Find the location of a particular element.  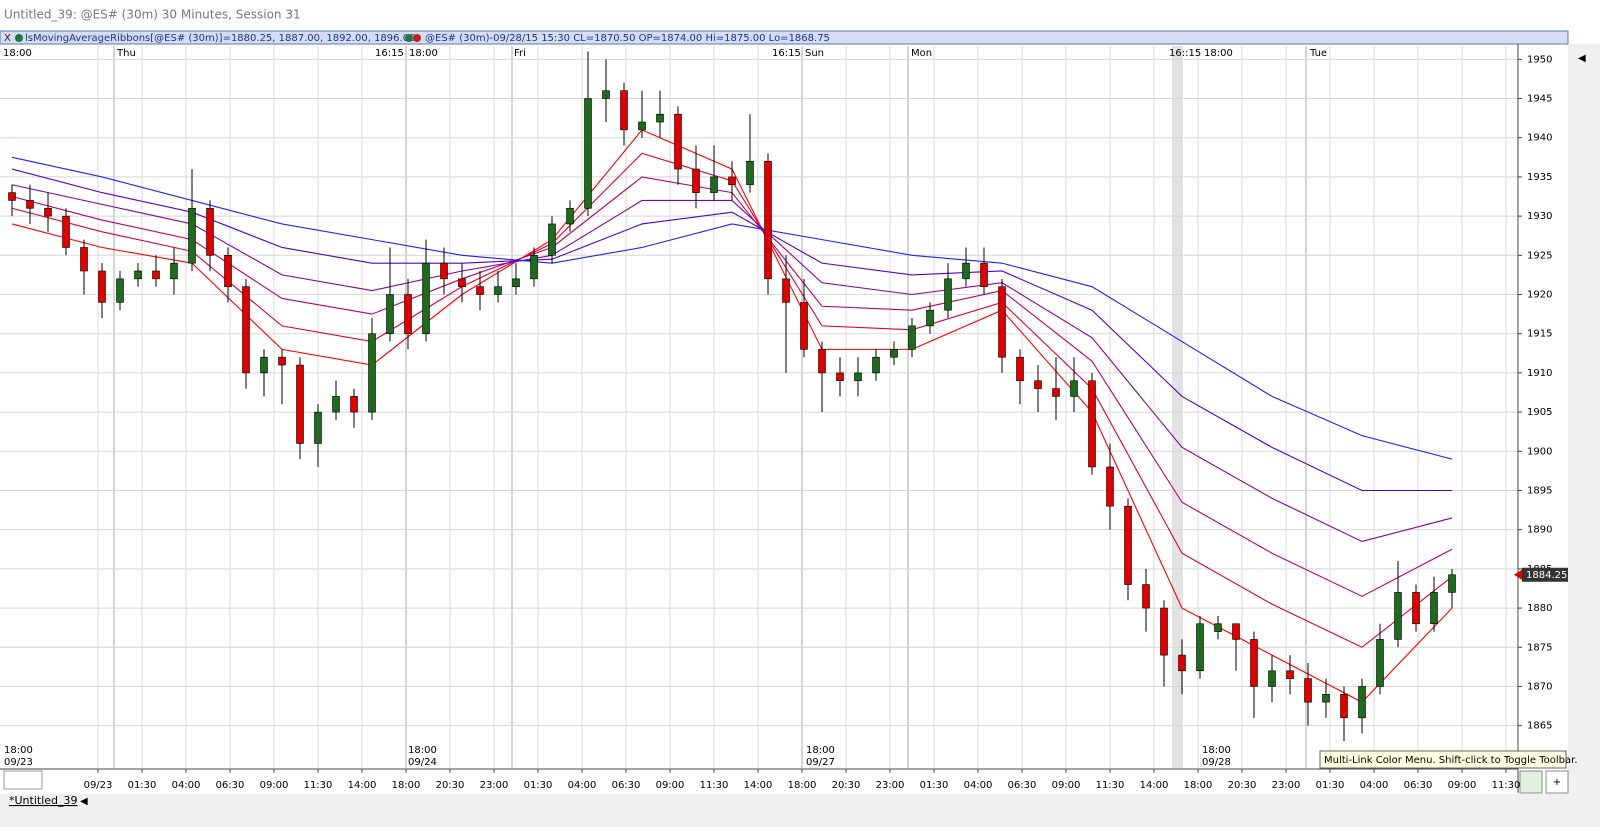

price-label: 1875 is located at coordinates (1539, 647).